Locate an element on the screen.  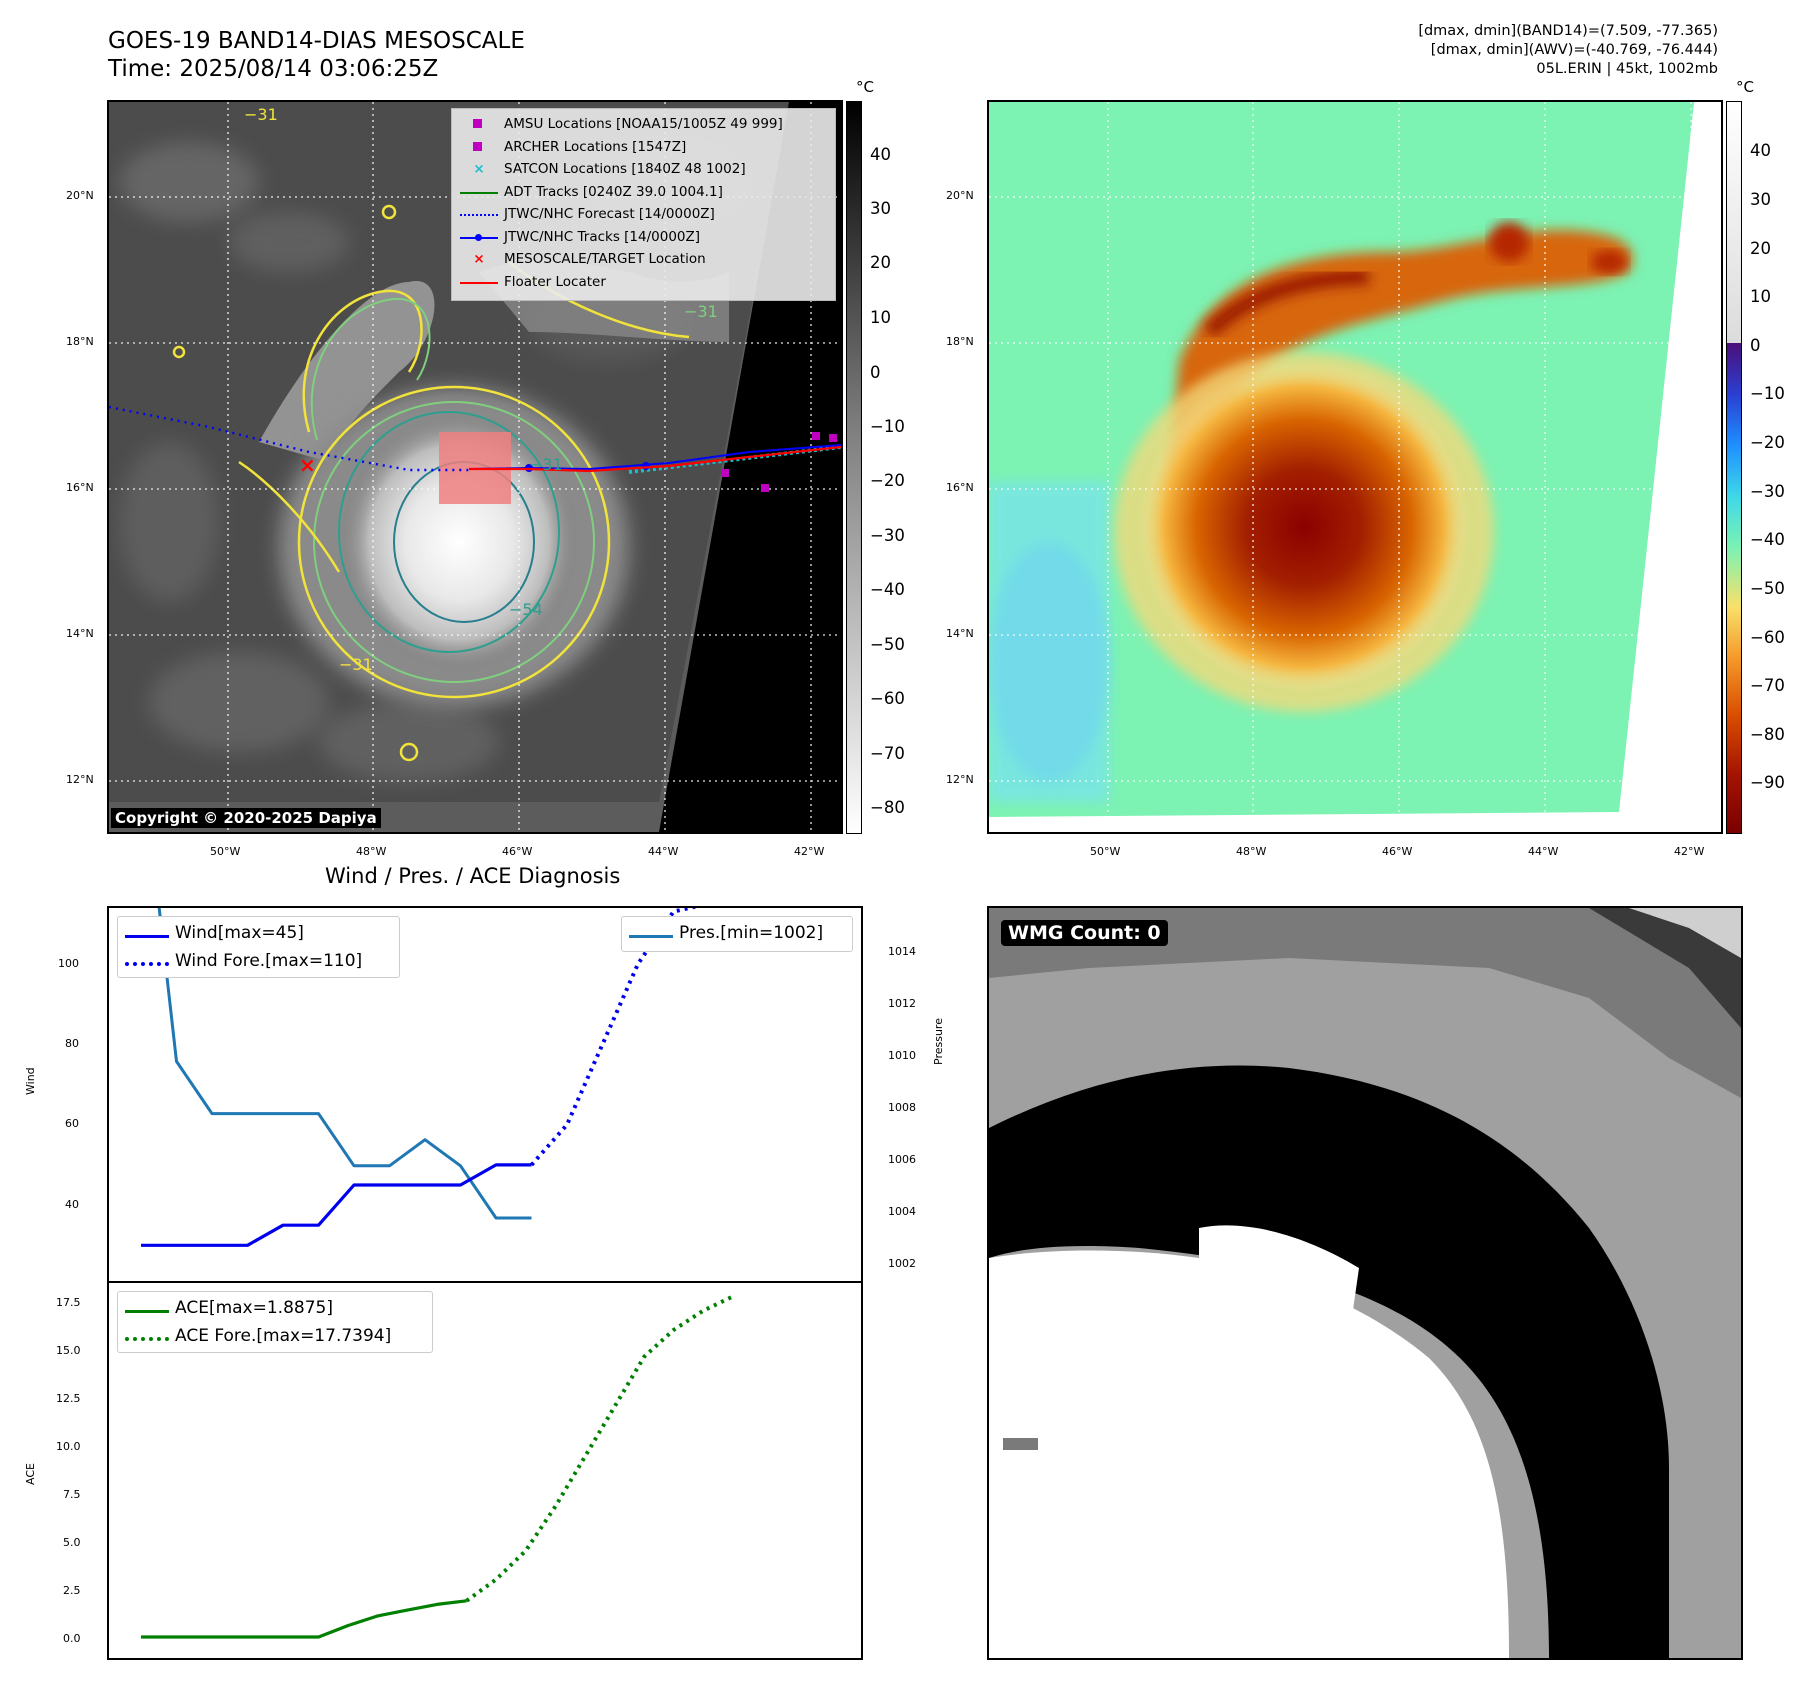
info-line-2: [dmax, dmin](AWV)=(-40.769, -76.444) is located at coordinates (1574, 50).